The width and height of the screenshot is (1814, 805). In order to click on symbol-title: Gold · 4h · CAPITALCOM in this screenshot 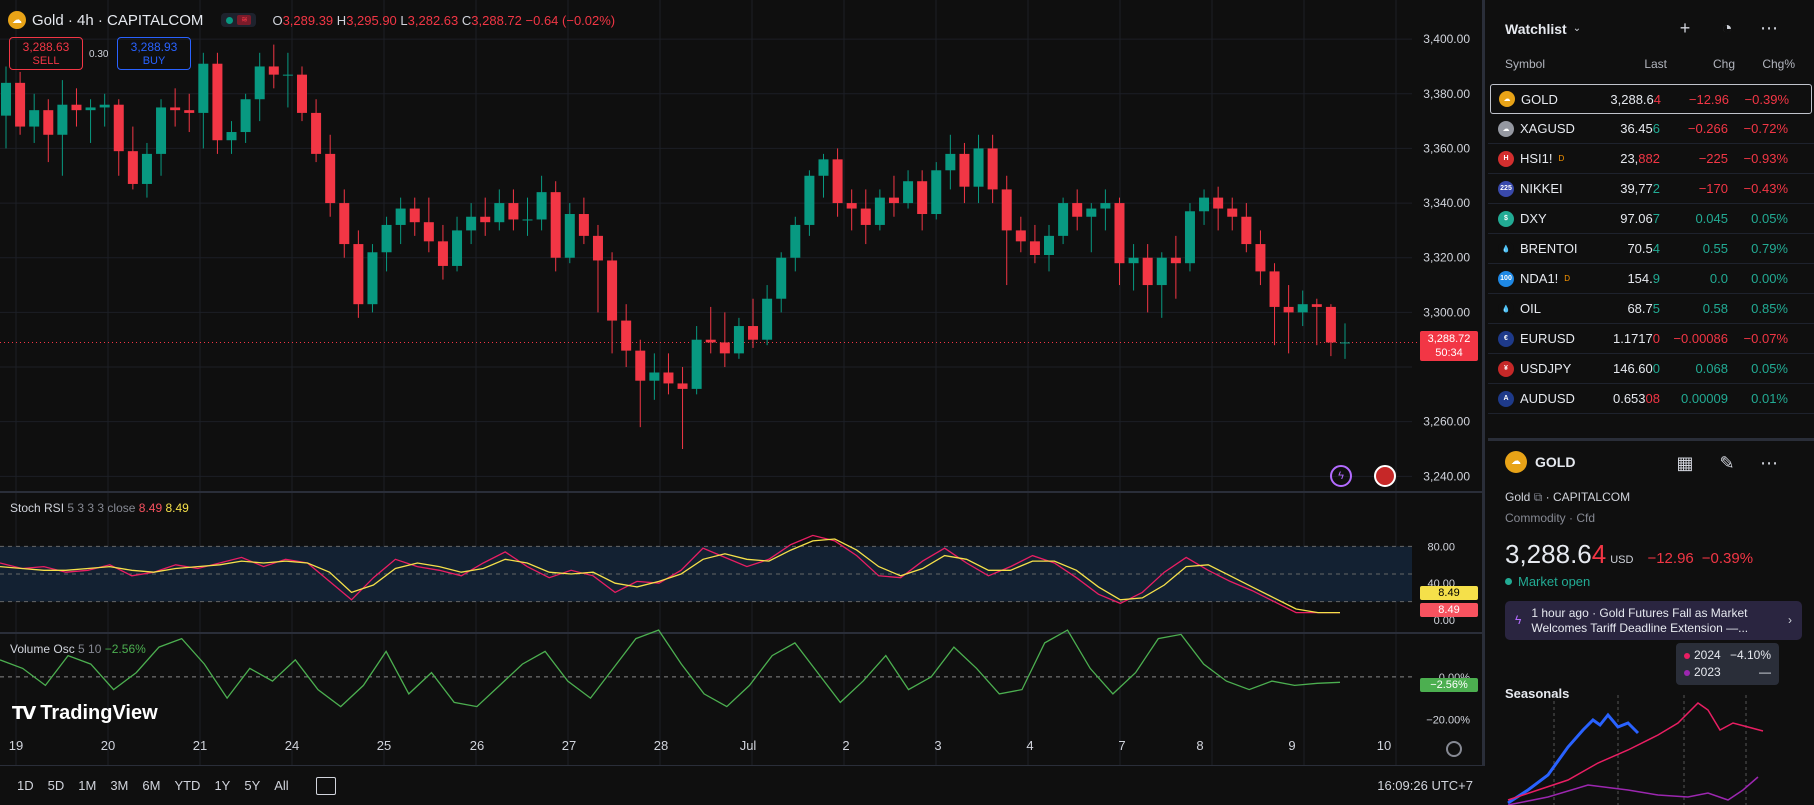, I will do `click(118, 20)`.